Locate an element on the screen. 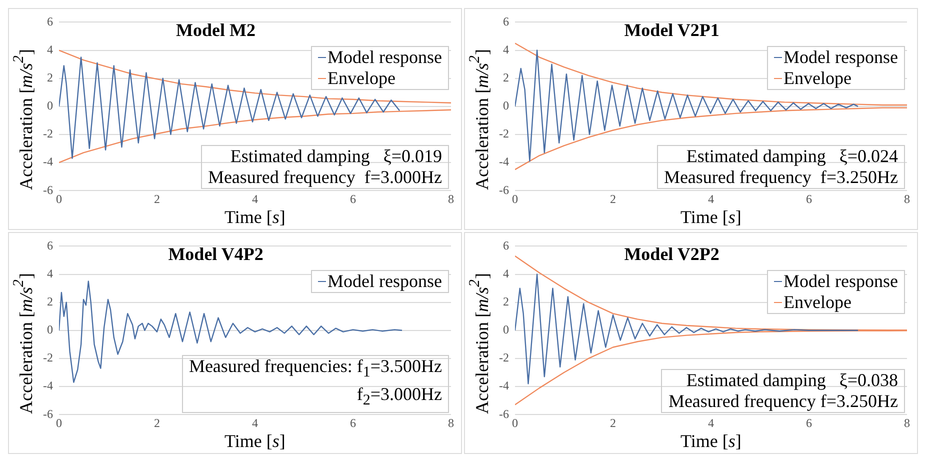  annotation: Measured frequencies: f$_{1}$=3.500Hz is located at coordinates (315, 370).